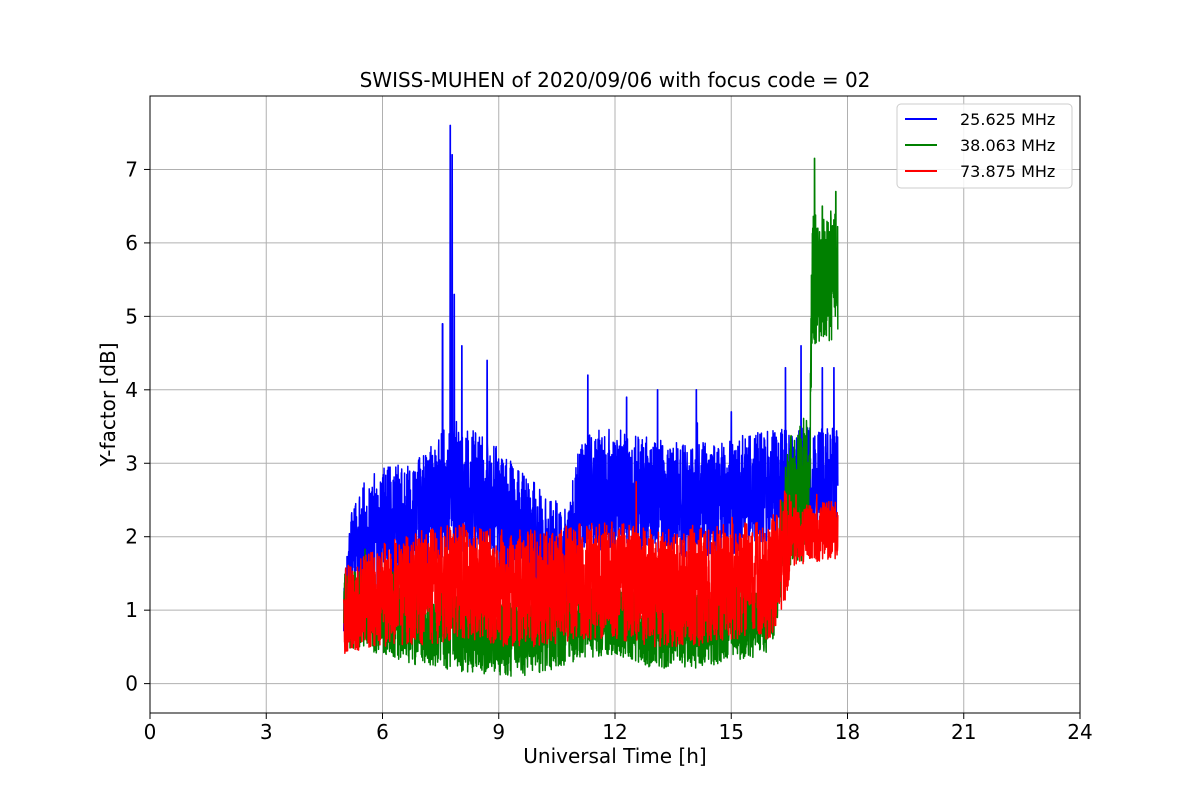 This screenshot has width=1200, height=800. I want to click on y-axis-label: Y-factor [dB], so click(108, 404).